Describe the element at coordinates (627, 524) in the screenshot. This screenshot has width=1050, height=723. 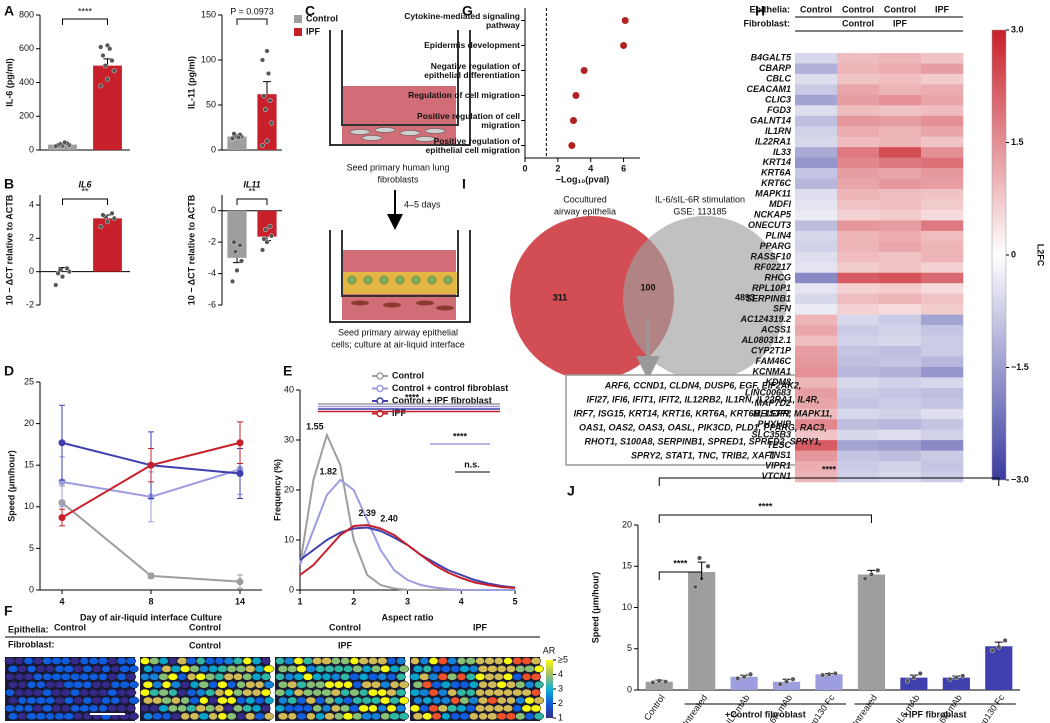
I see `y-tick-label: 20` at that location.